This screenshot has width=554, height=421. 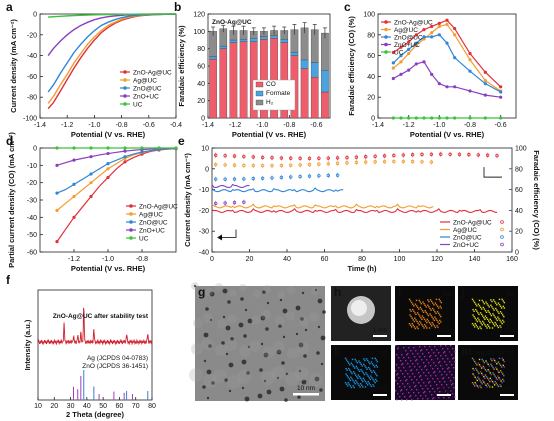 What do you see at coordinates (371, 35) in the screenshot?
I see `y-tick-label-c: 80` at bounding box center [371, 35].